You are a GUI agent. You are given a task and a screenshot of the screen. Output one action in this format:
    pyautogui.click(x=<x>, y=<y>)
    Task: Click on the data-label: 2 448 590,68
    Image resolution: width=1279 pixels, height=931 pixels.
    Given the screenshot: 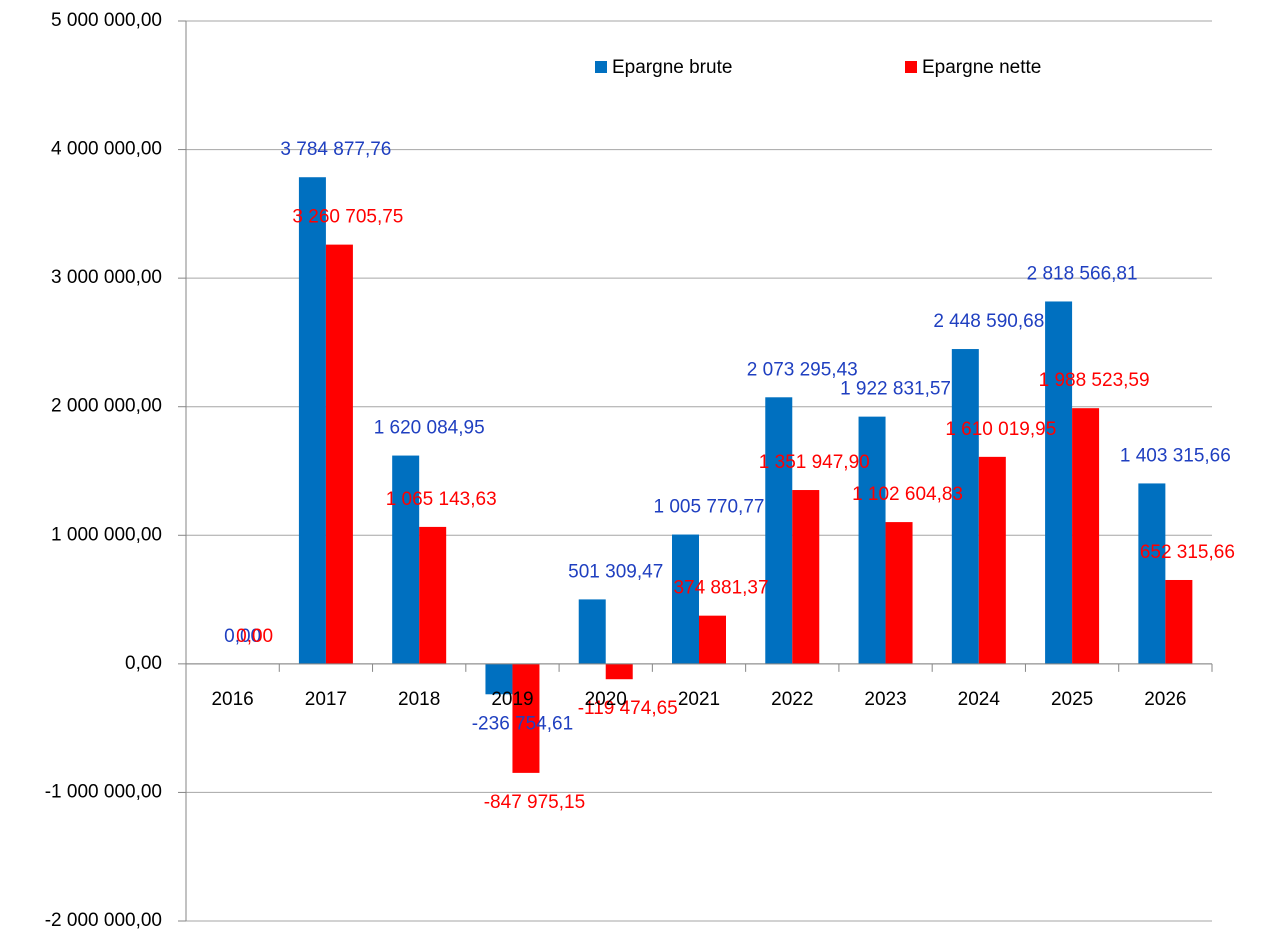 What is the action you would take?
    pyautogui.click(x=988, y=321)
    